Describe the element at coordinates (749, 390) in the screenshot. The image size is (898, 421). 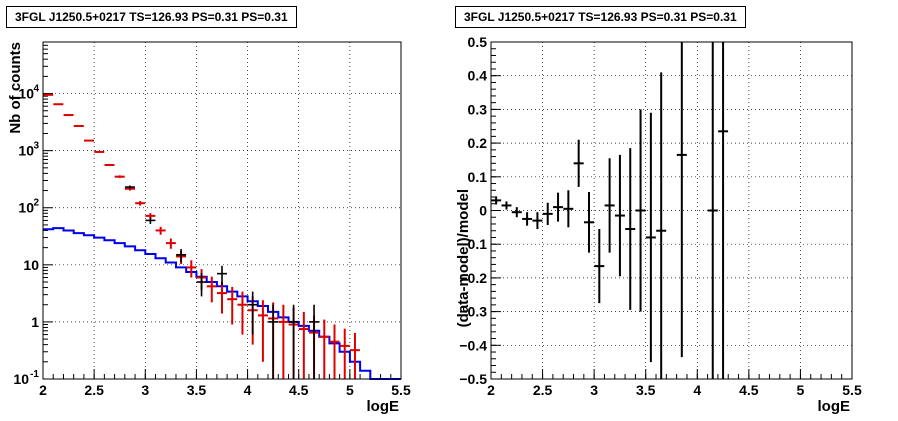
I see `right-x-tick-label: 4.5` at that location.